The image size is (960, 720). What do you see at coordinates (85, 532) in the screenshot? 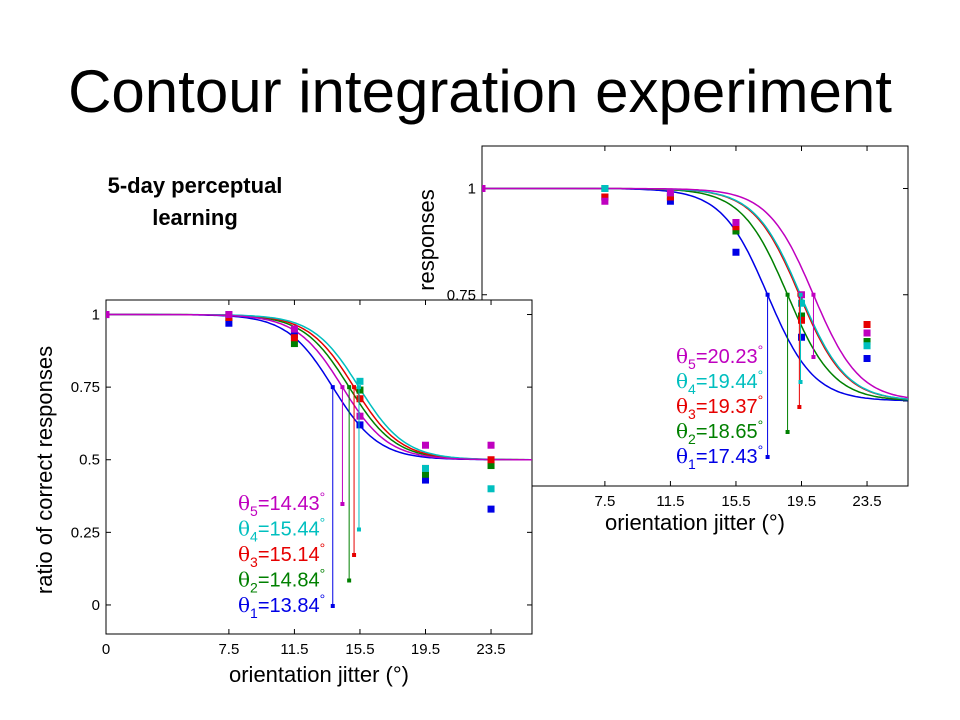
I see `y-tick-label: 0.25` at bounding box center [85, 532].